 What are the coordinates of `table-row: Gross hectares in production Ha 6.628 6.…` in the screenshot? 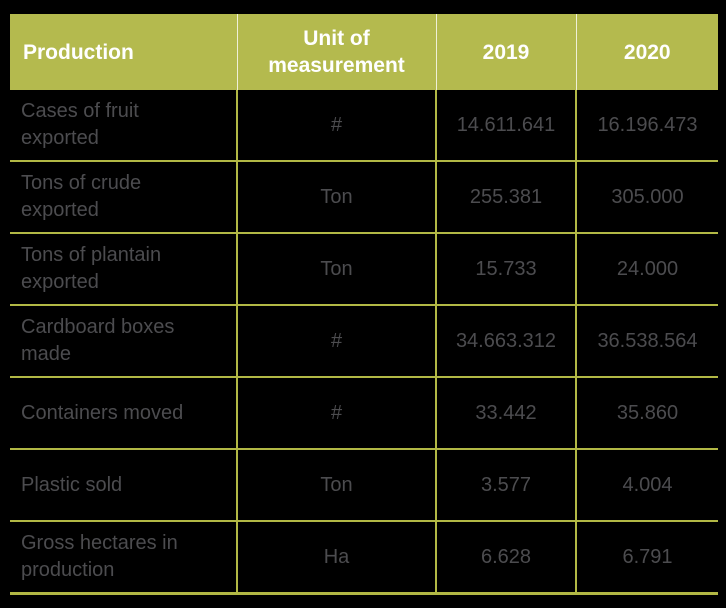 It's located at (364, 557).